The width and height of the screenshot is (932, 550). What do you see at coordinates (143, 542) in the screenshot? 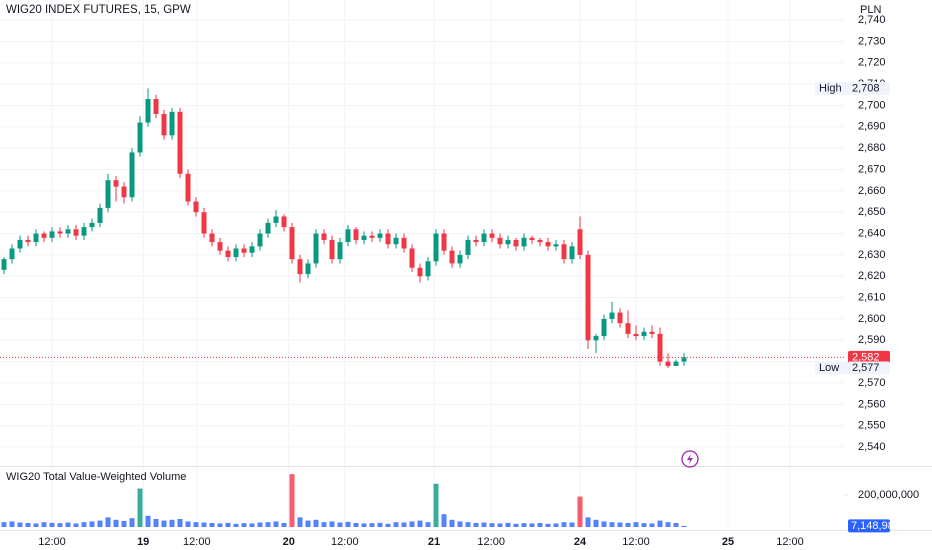
I see `x-tick-label: 19` at bounding box center [143, 542].